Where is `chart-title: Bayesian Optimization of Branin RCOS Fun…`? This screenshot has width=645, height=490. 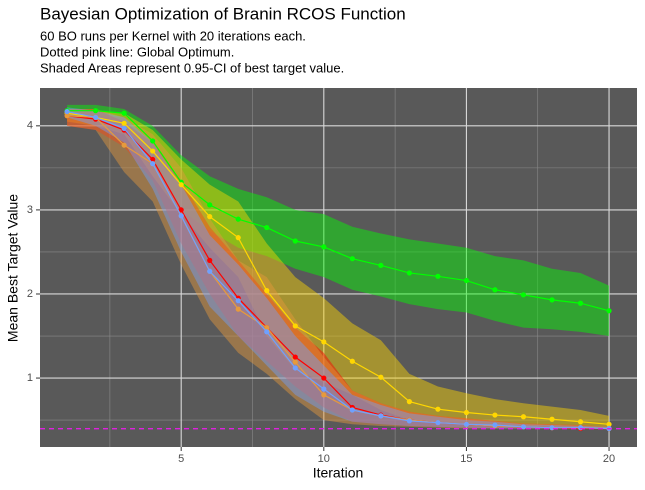
chart-title: Bayesian Optimization of Branin RCOS Fun… is located at coordinates (223, 13).